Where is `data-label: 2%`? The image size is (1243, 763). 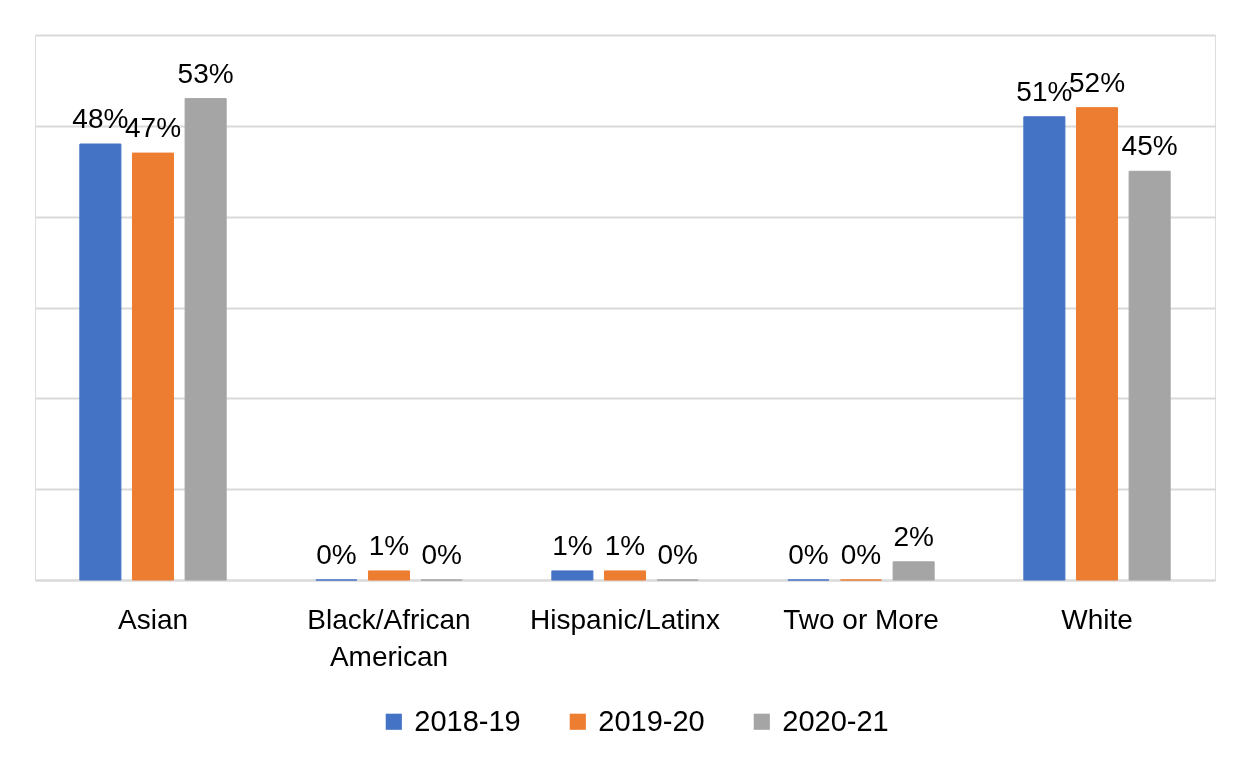 data-label: 2% is located at coordinates (913, 536).